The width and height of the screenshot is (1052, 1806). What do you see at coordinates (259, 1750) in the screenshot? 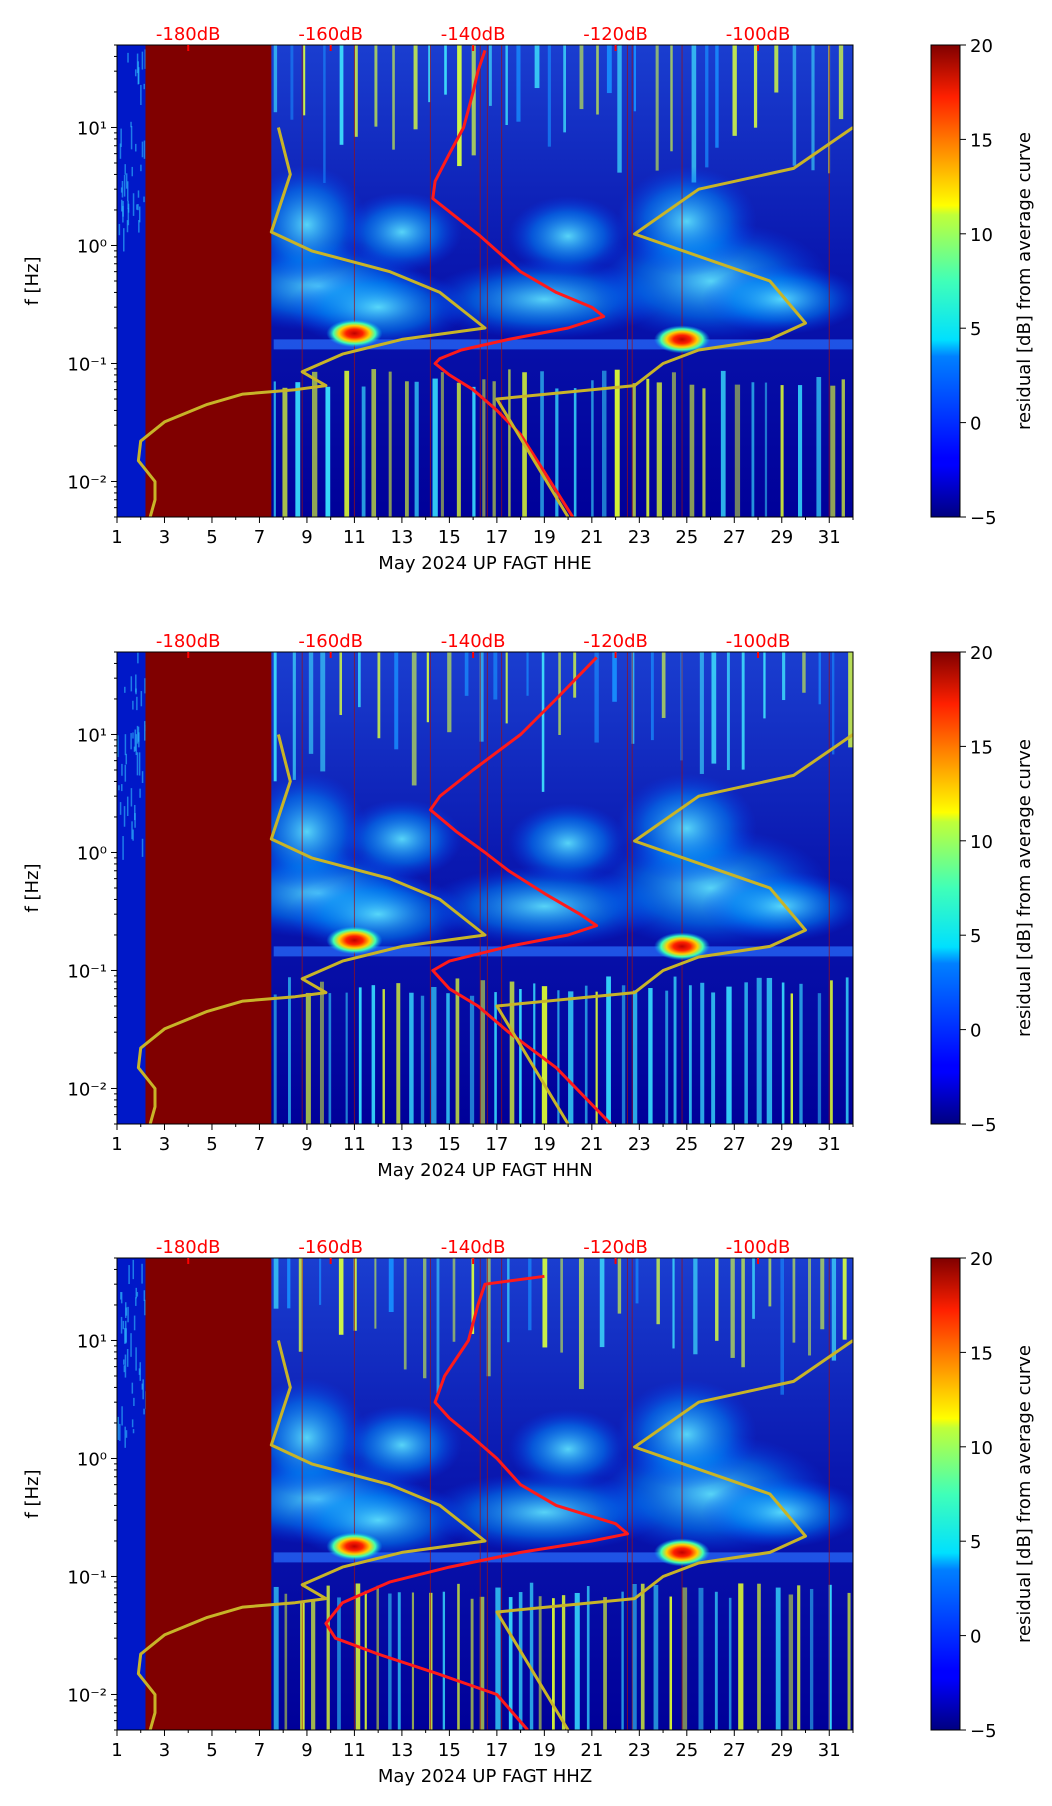
I see `x-tick-label: 7` at bounding box center [259, 1750].